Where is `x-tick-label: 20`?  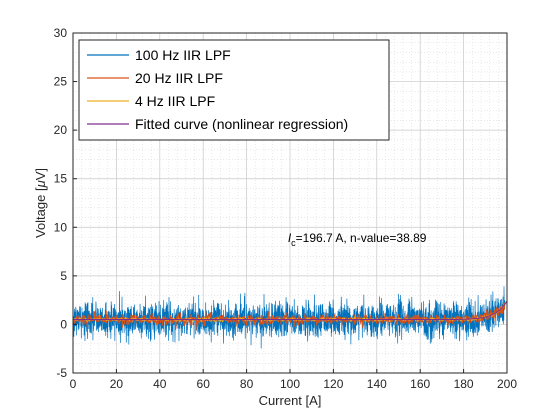 x-tick-label: 20 is located at coordinates (117, 384).